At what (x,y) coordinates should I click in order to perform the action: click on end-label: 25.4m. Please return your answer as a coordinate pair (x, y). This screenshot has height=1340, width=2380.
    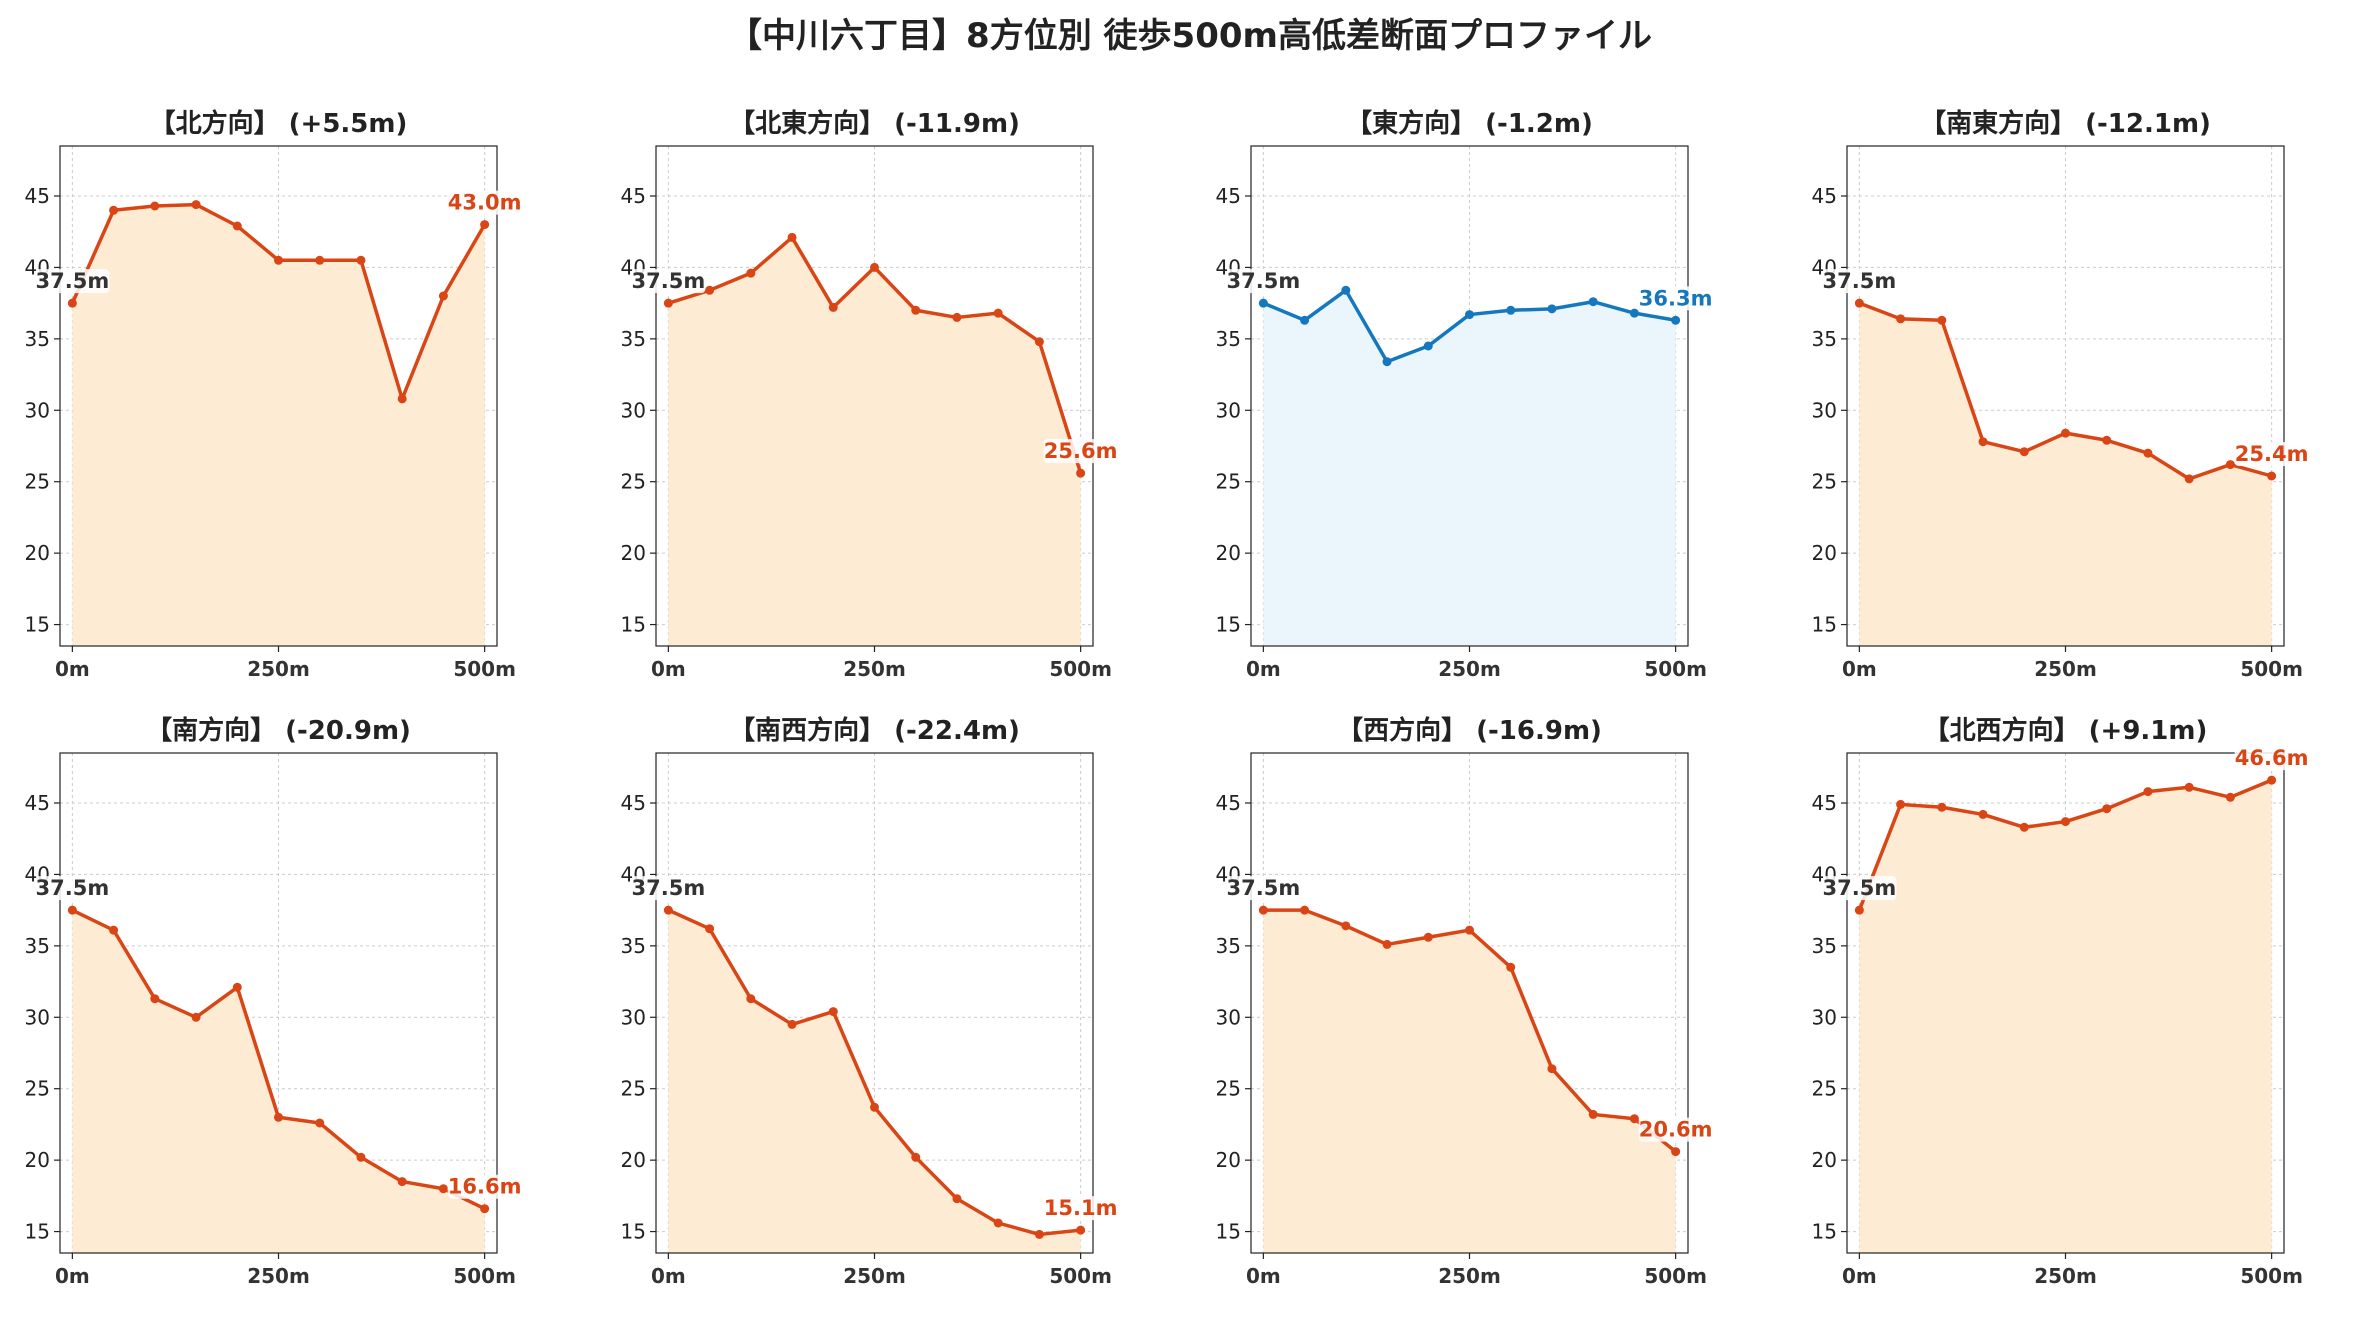
    Looking at the image, I should click on (2272, 454).